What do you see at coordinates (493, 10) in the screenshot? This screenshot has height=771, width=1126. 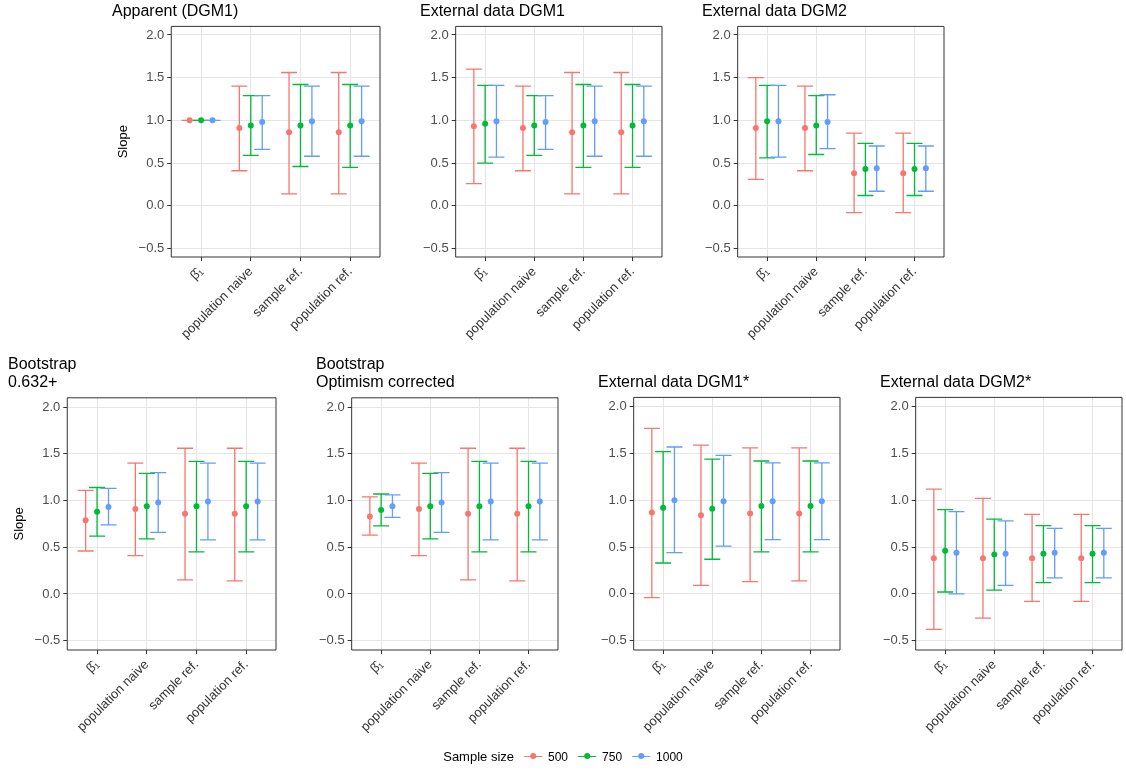 I see `chart-title: External data DGM1` at bounding box center [493, 10].